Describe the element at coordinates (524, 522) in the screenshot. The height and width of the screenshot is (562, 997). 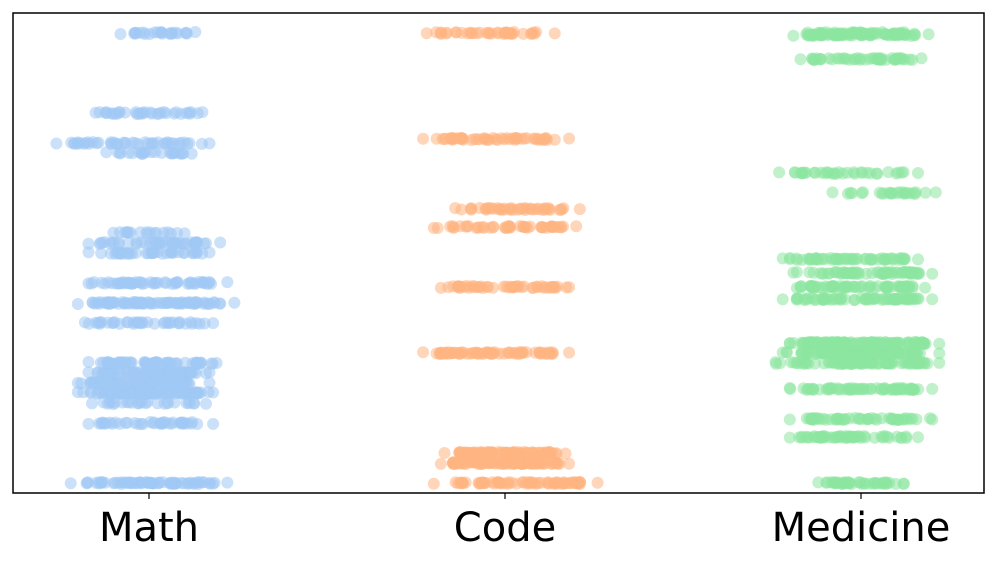
I see `x-ticks: Math Code Medicine` at that location.